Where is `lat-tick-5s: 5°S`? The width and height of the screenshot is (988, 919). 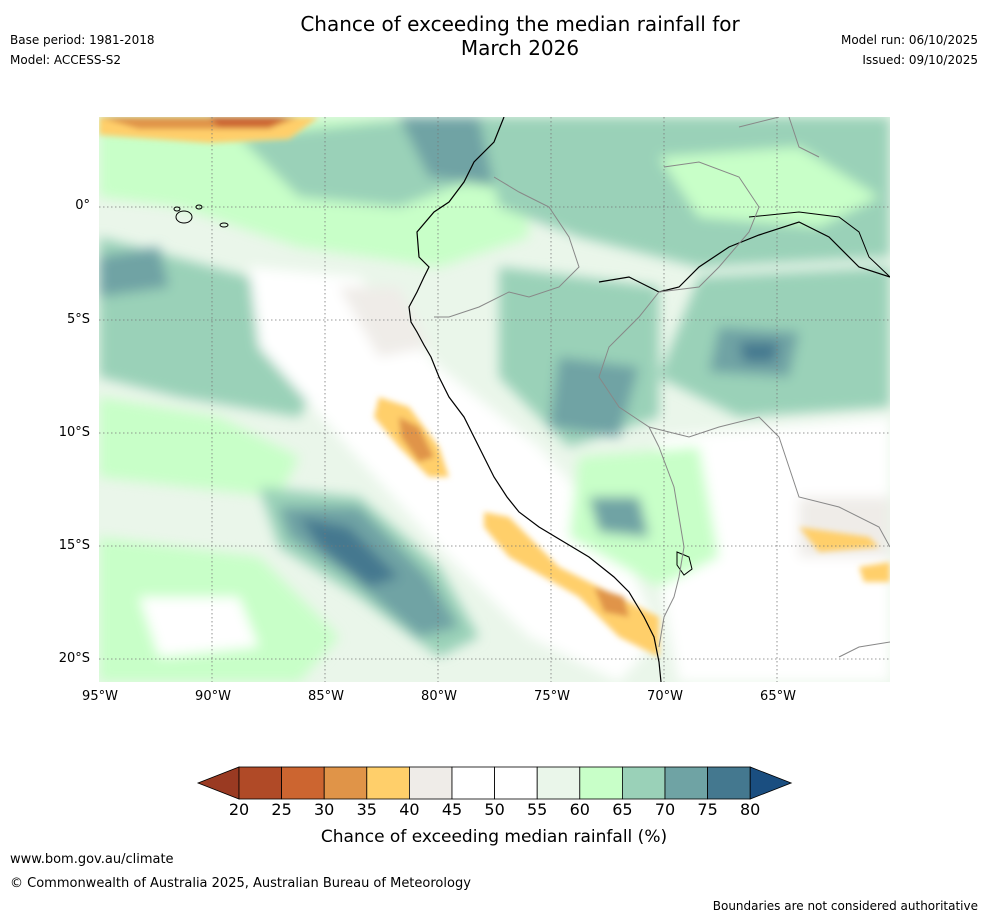
lat-tick-5s: 5°S is located at coordinates (78, 319).